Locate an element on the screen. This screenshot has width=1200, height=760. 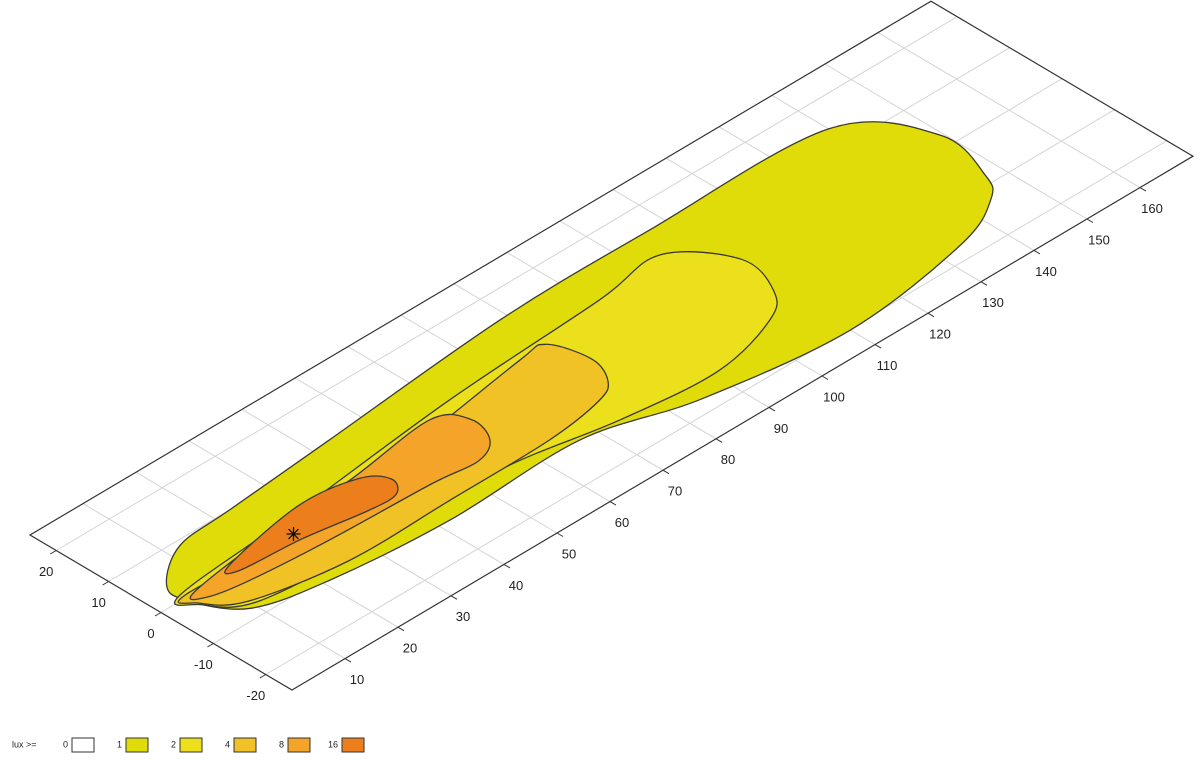
x-tick-label: 50 is located at coordinates (569, 553).